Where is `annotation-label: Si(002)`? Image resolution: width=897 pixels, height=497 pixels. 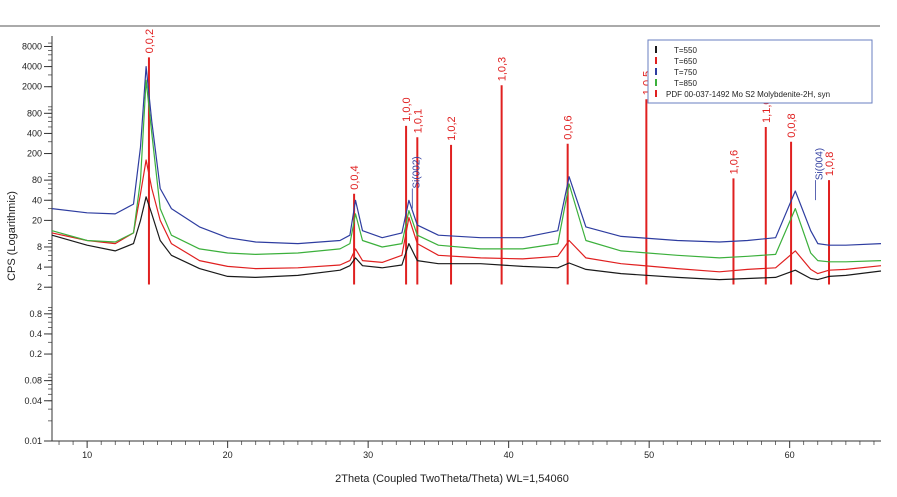 annotation-label: Si(002) is located at coordinates (416, 172).